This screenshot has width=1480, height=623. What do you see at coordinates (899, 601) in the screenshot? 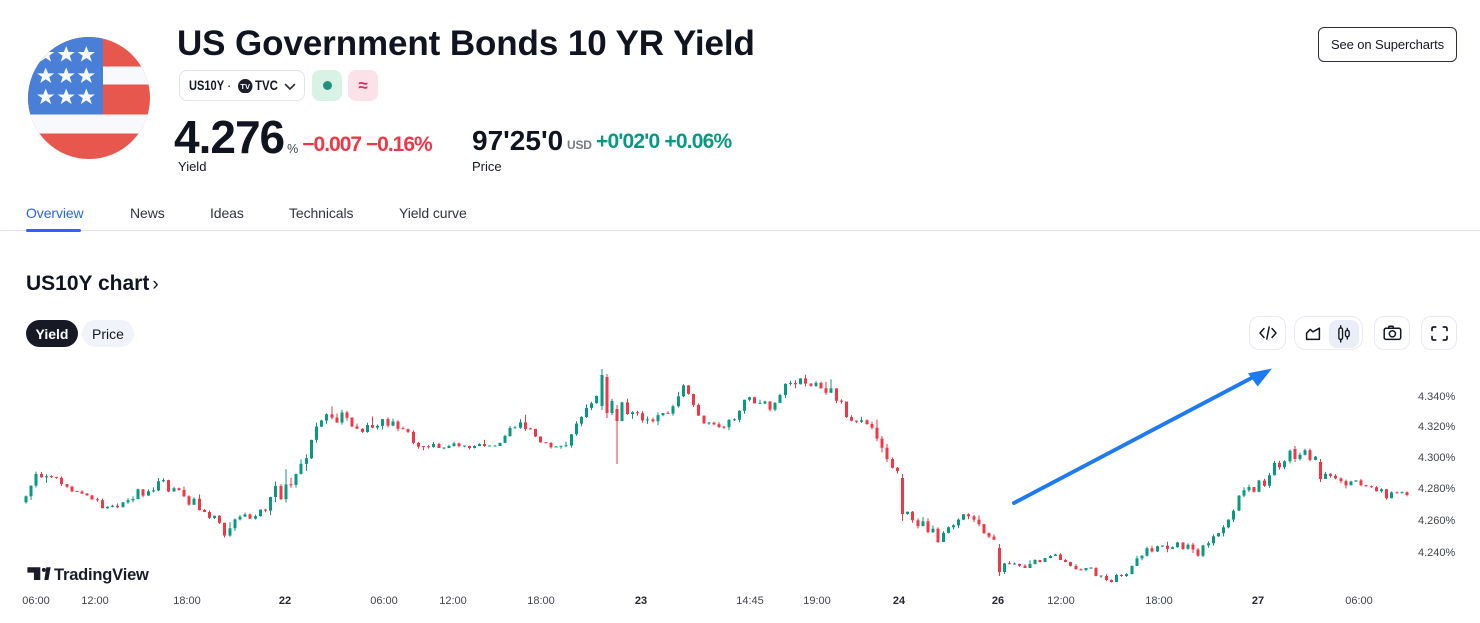
I see `svg-text: 24` at bounding box center [899, 601].